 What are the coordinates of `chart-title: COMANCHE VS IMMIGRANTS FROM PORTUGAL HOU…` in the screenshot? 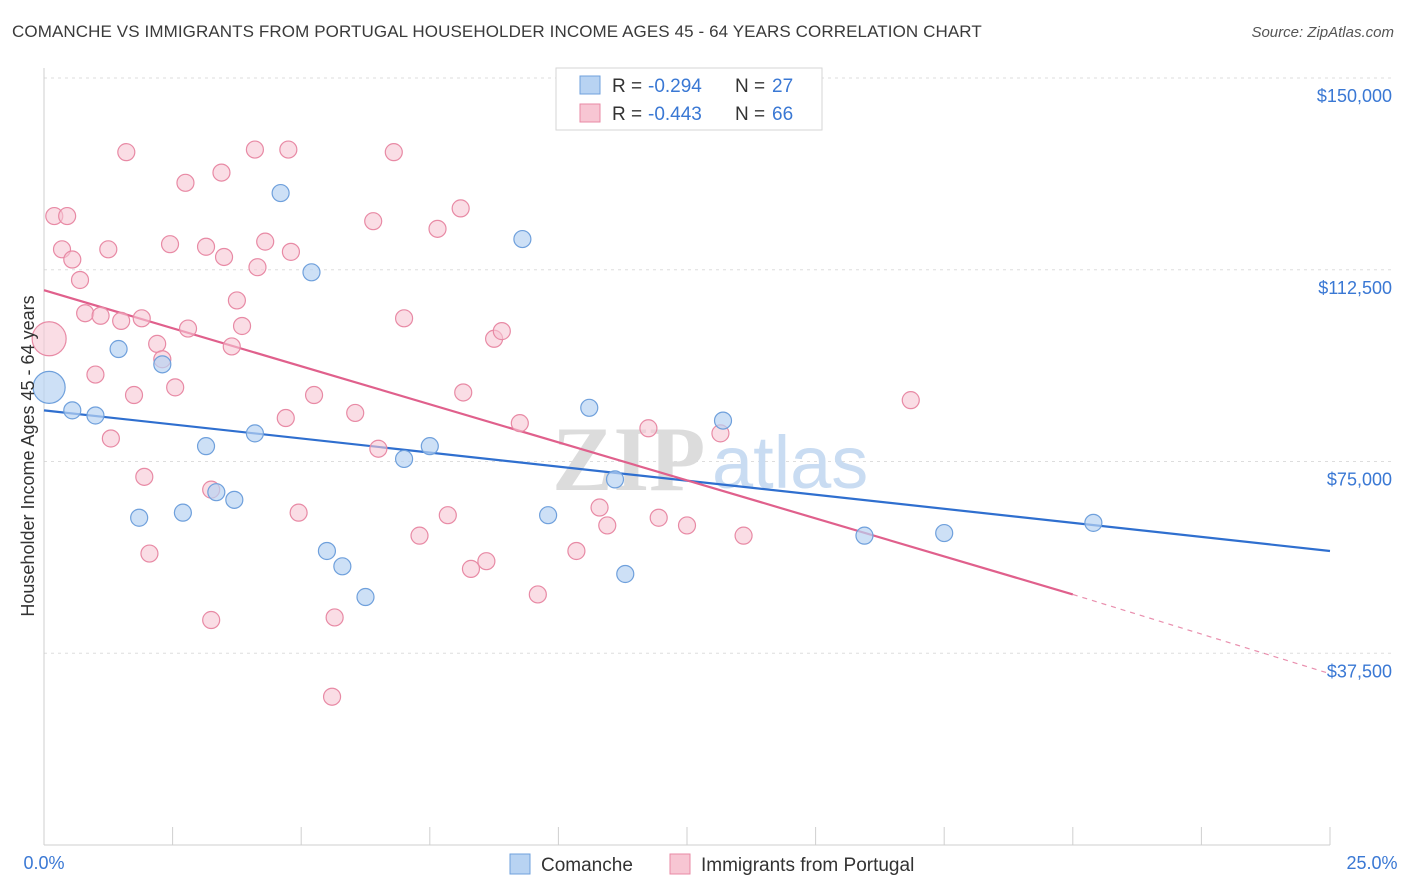 It's located at (497, 31).